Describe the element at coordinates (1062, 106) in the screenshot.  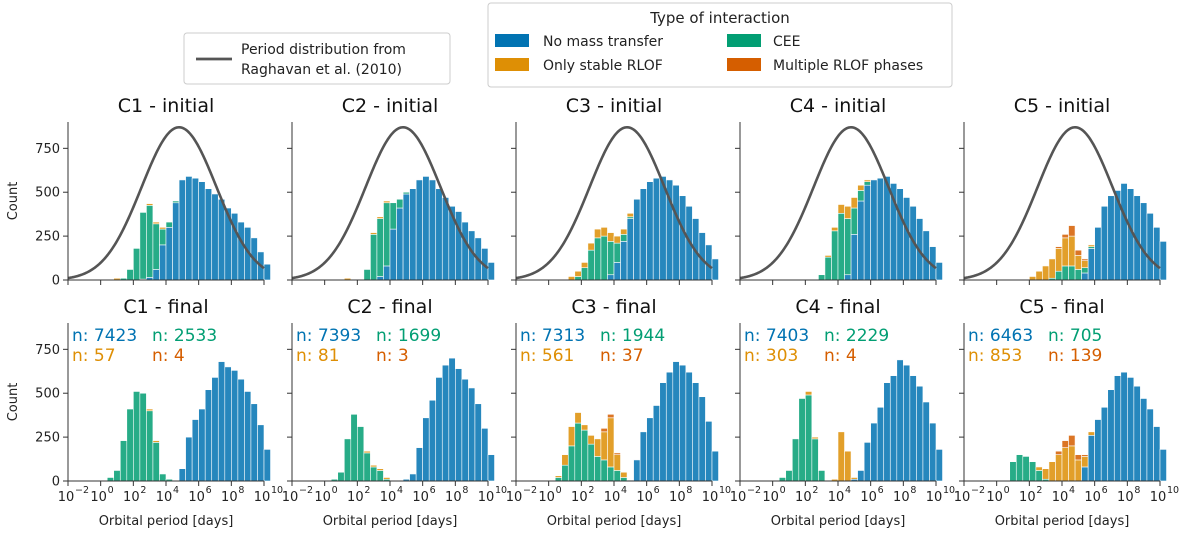
I see `panel-title: C5 - initial` at that location.